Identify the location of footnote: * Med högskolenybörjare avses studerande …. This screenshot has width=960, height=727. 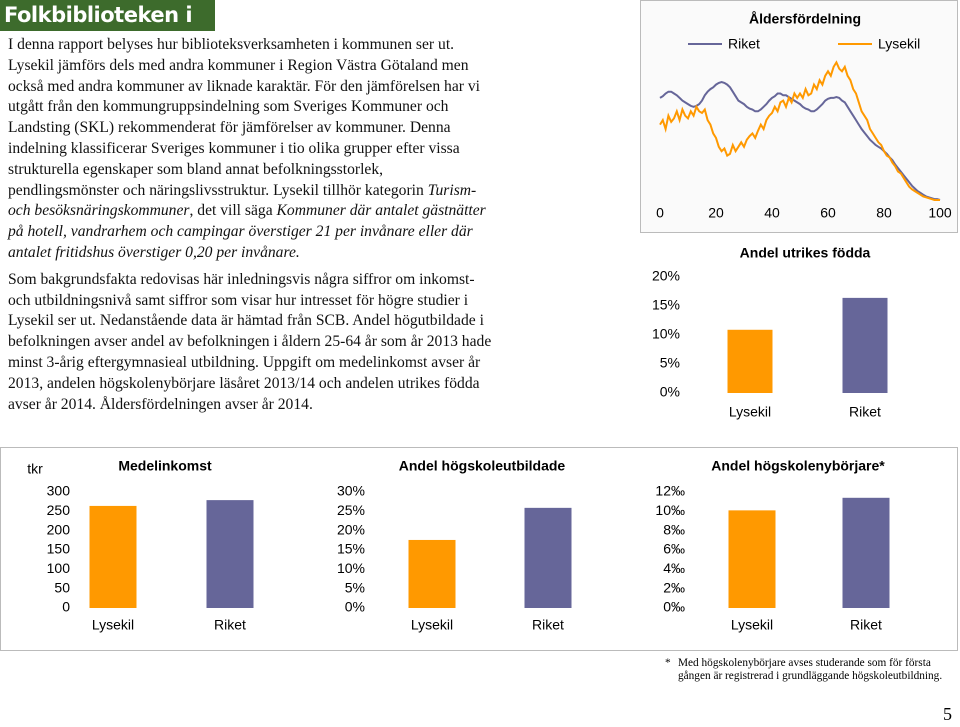
(810, 670).